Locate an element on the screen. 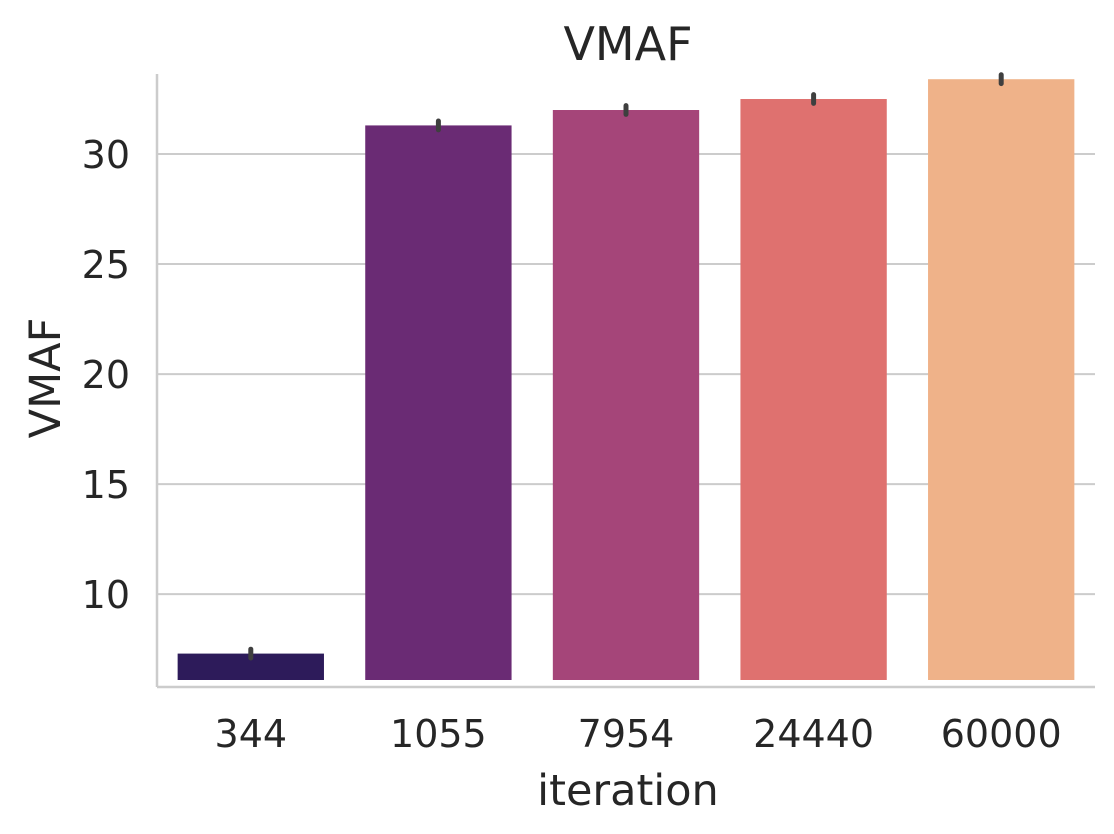  x-axis-label: iteration is located at coordinates (628, 791).